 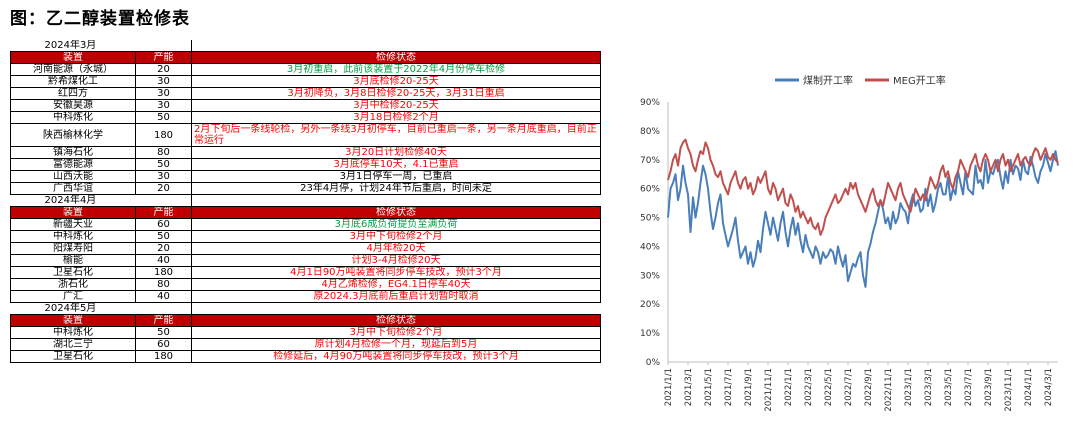 I want to click on device-name: 红四方, so click(x=73, y=93).